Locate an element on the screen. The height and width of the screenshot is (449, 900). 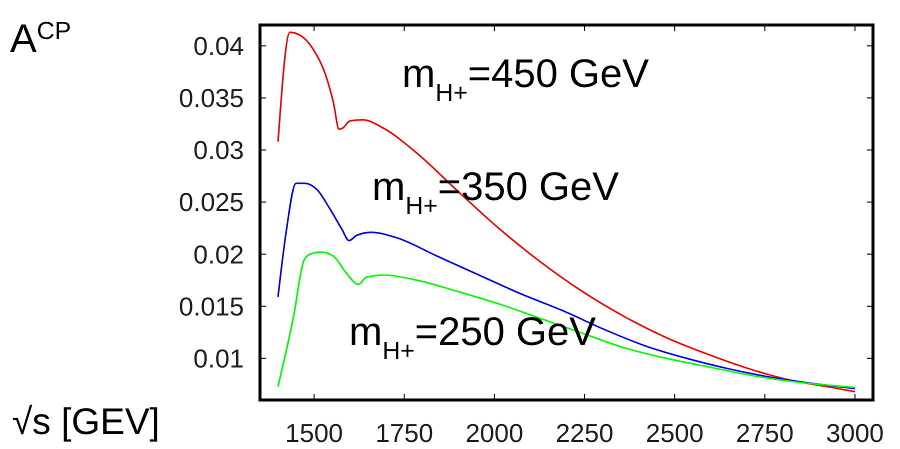
x-tick-label: 2500 is located at coordinates (675, 433).